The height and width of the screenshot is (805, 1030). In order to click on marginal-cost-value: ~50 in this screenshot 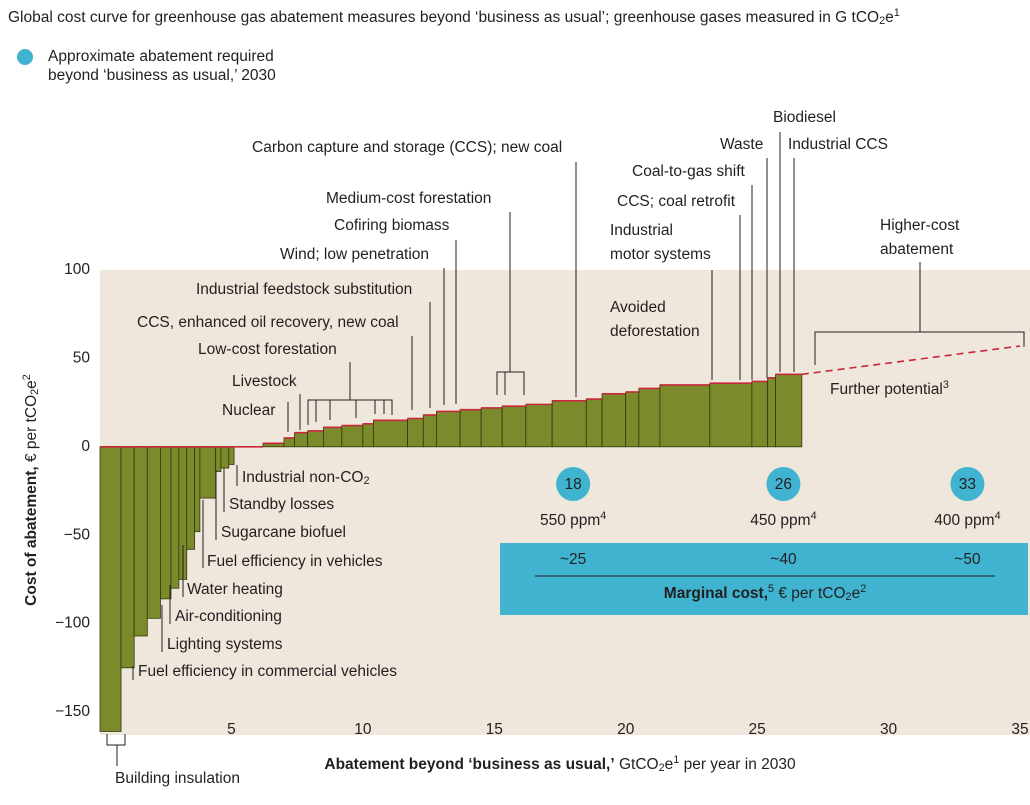, I will do `click(967, 559)`.